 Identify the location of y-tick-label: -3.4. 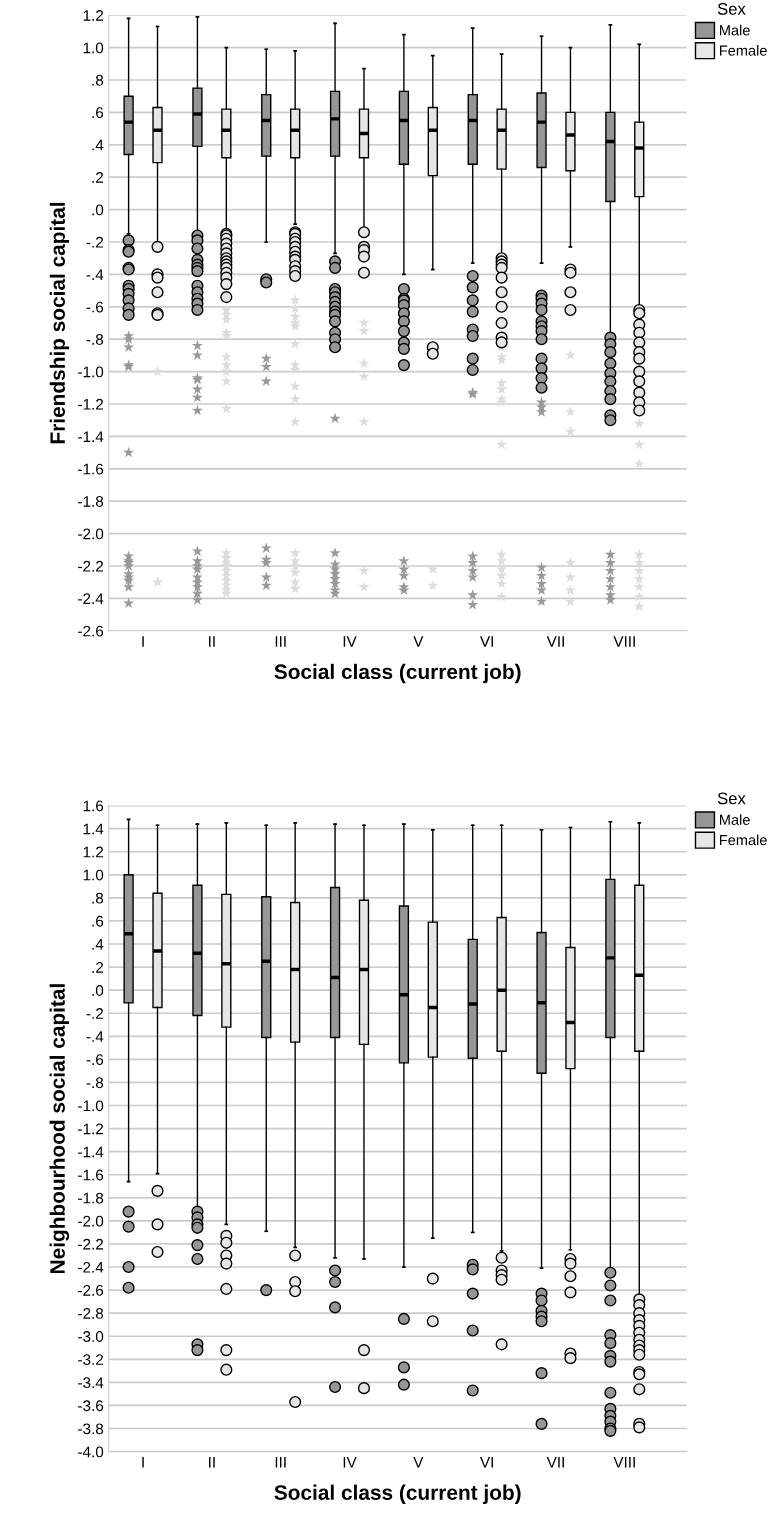
(91, 1383).